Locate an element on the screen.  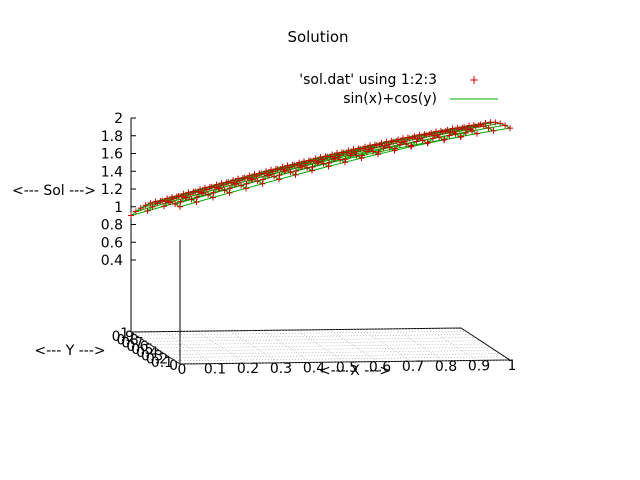
y-tick-label: 0.6 is located at coordinates (137, 347).